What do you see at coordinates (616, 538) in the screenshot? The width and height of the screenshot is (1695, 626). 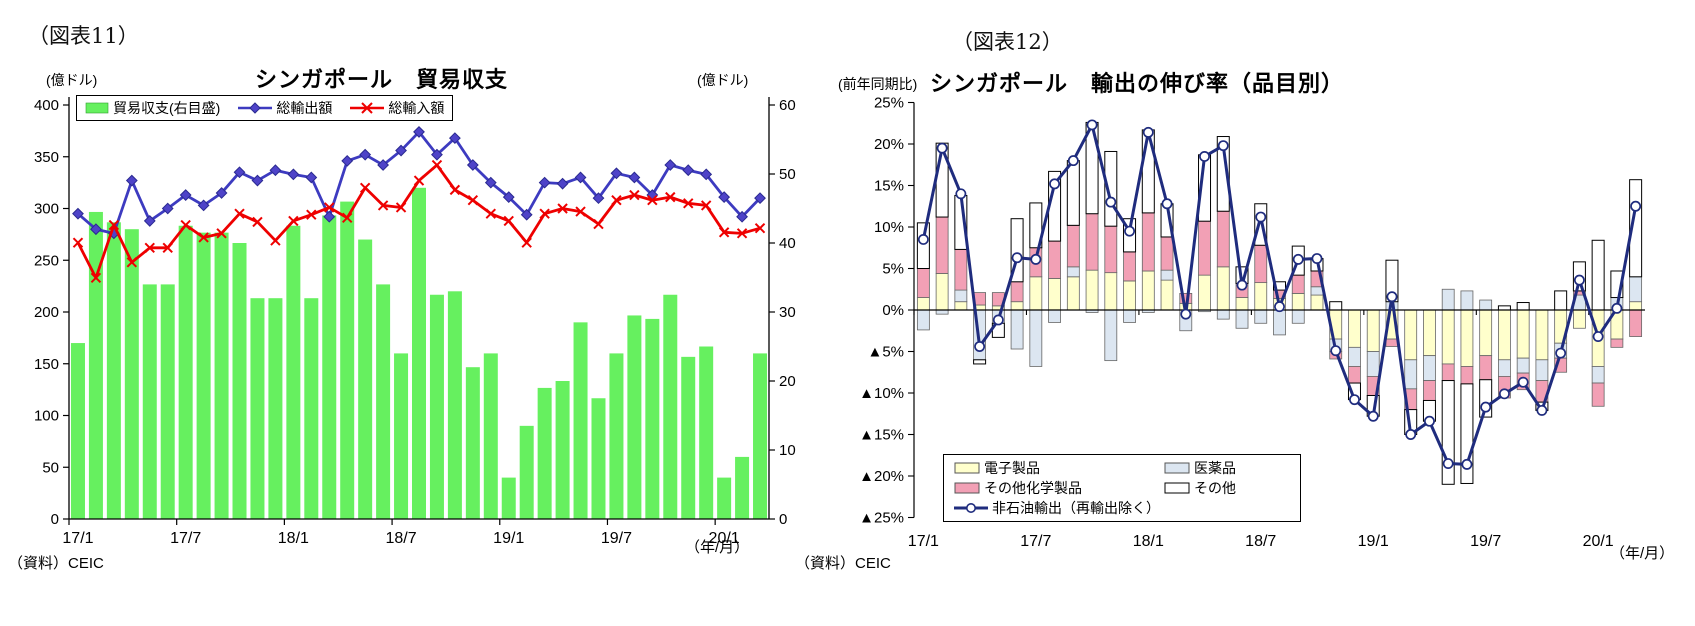 I see `x-axis-tick-label: 19/7` at bounding box center [616, 538].